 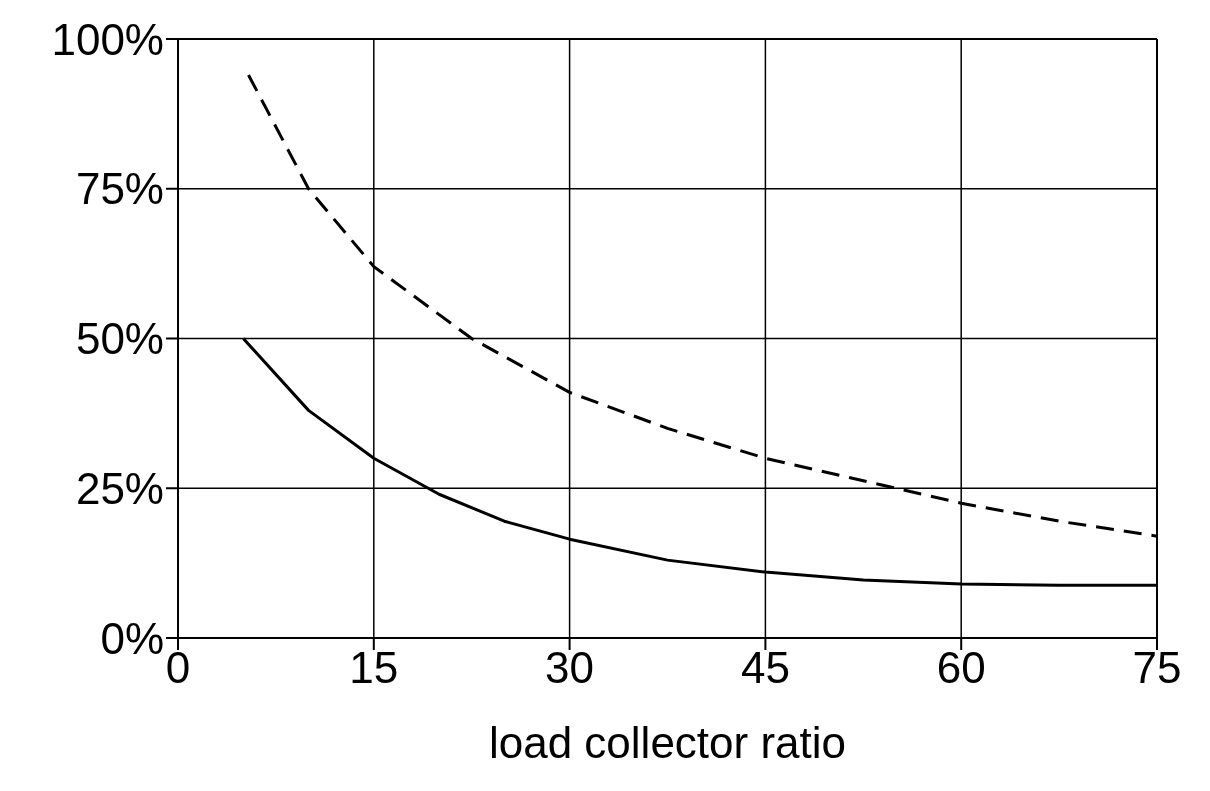 What do you see at coordinates (107, 39) in the screenshot?
I see `y-tick-label: 100%` at bounding box center [107, 39].